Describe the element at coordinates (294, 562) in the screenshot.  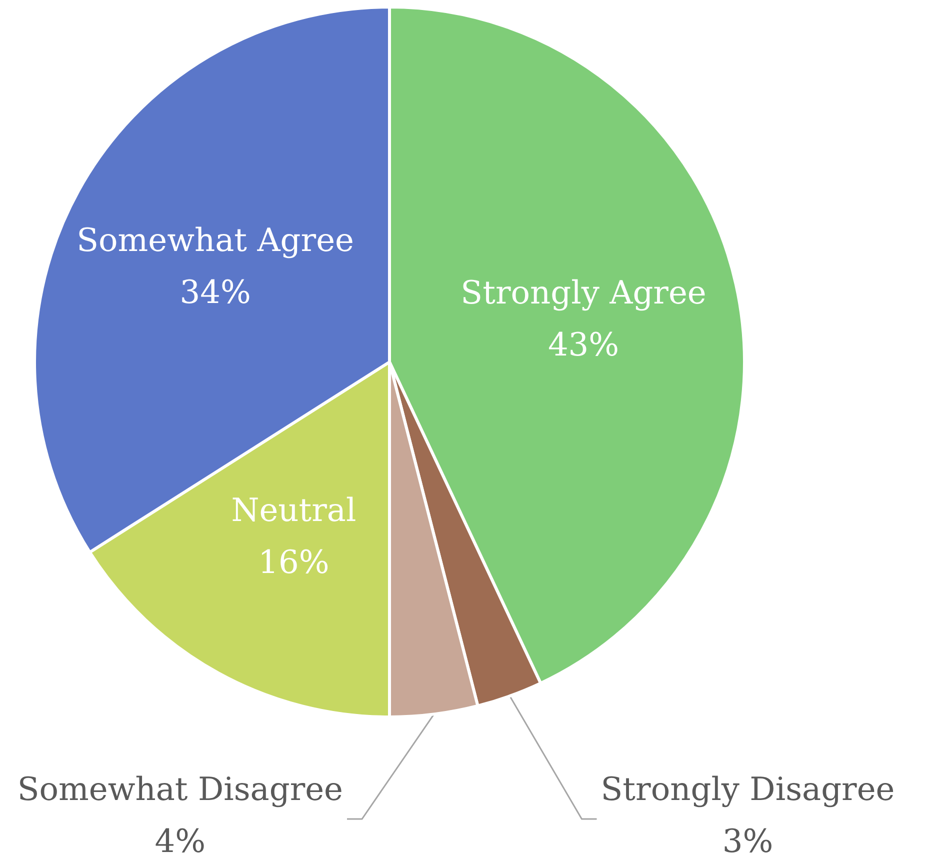
I see `data-label: 16%` at that location.